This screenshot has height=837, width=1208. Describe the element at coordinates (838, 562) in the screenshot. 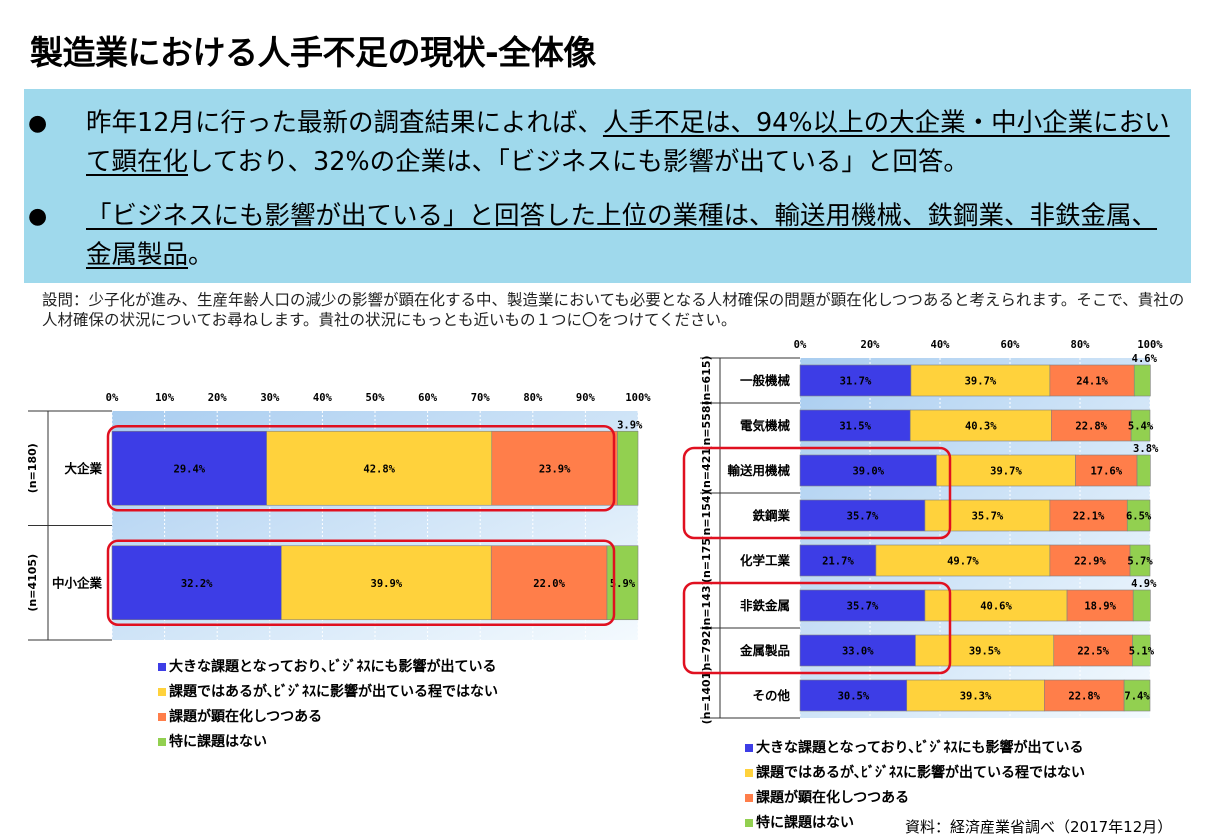

I see `data-label: 21.7%` at that location.